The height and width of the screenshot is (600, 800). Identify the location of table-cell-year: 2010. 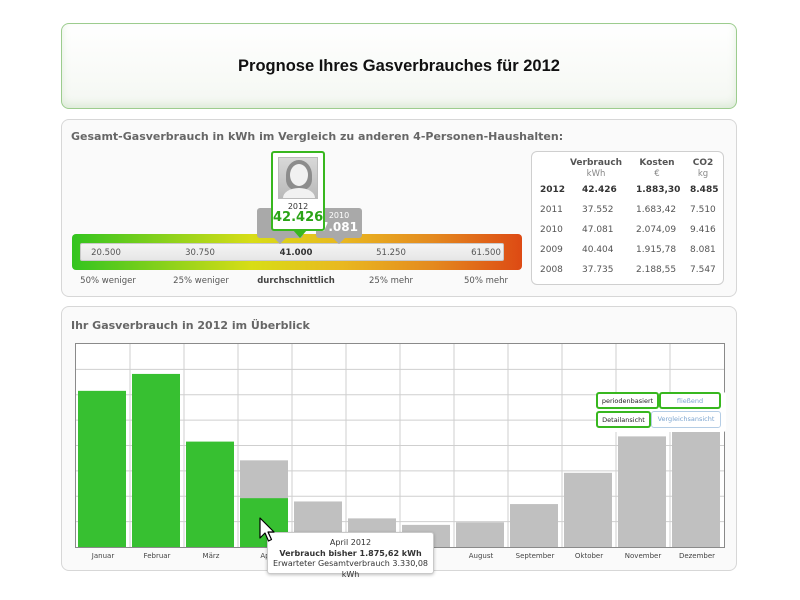
(551, 230).